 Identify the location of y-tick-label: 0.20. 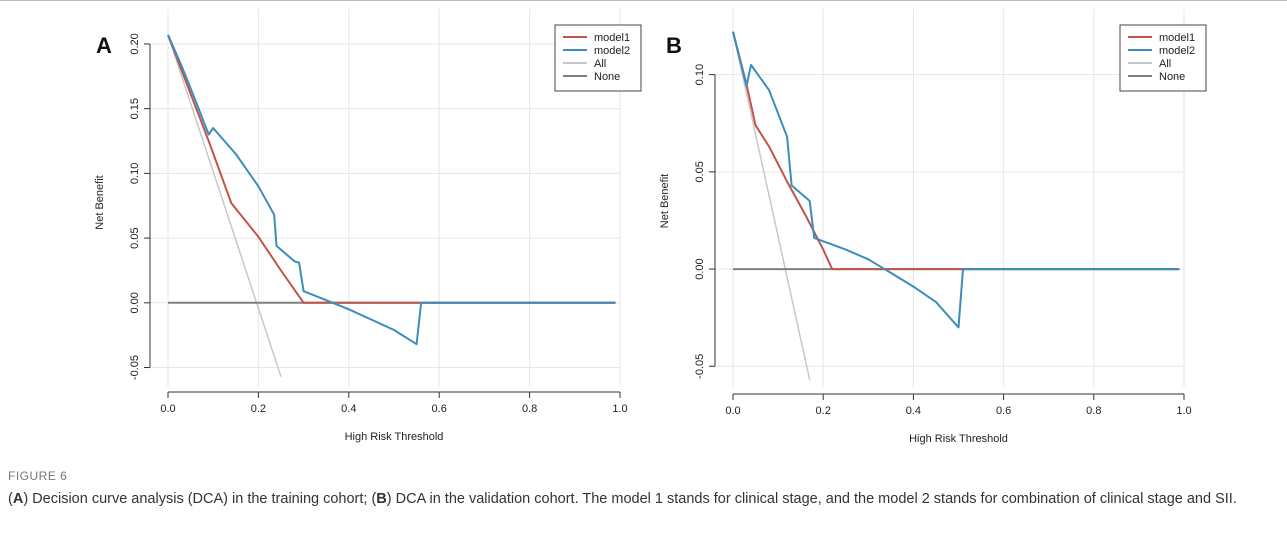
(135, 43).